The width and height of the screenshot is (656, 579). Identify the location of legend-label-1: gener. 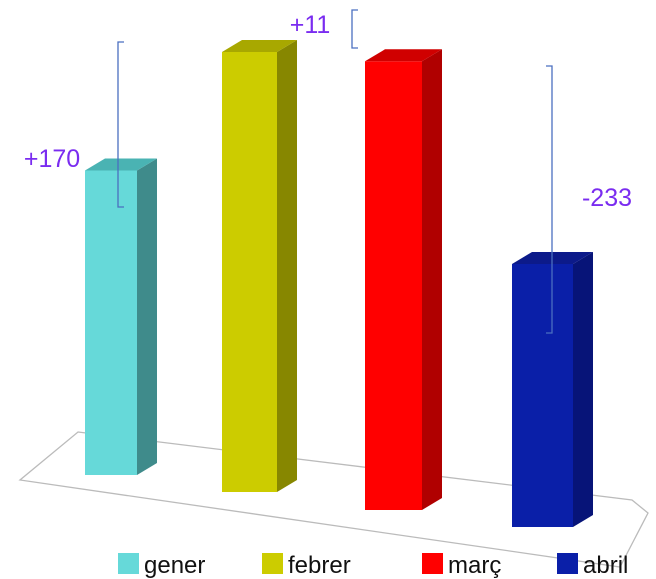
(174, 565).